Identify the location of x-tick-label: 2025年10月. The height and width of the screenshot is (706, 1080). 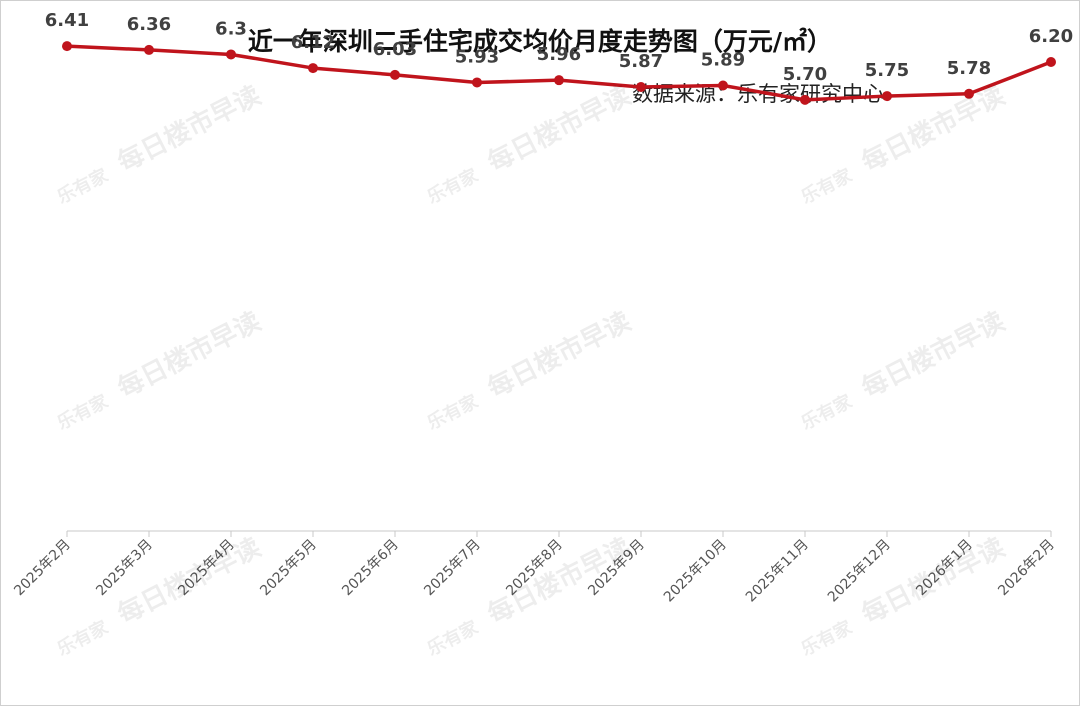
(695, 571).